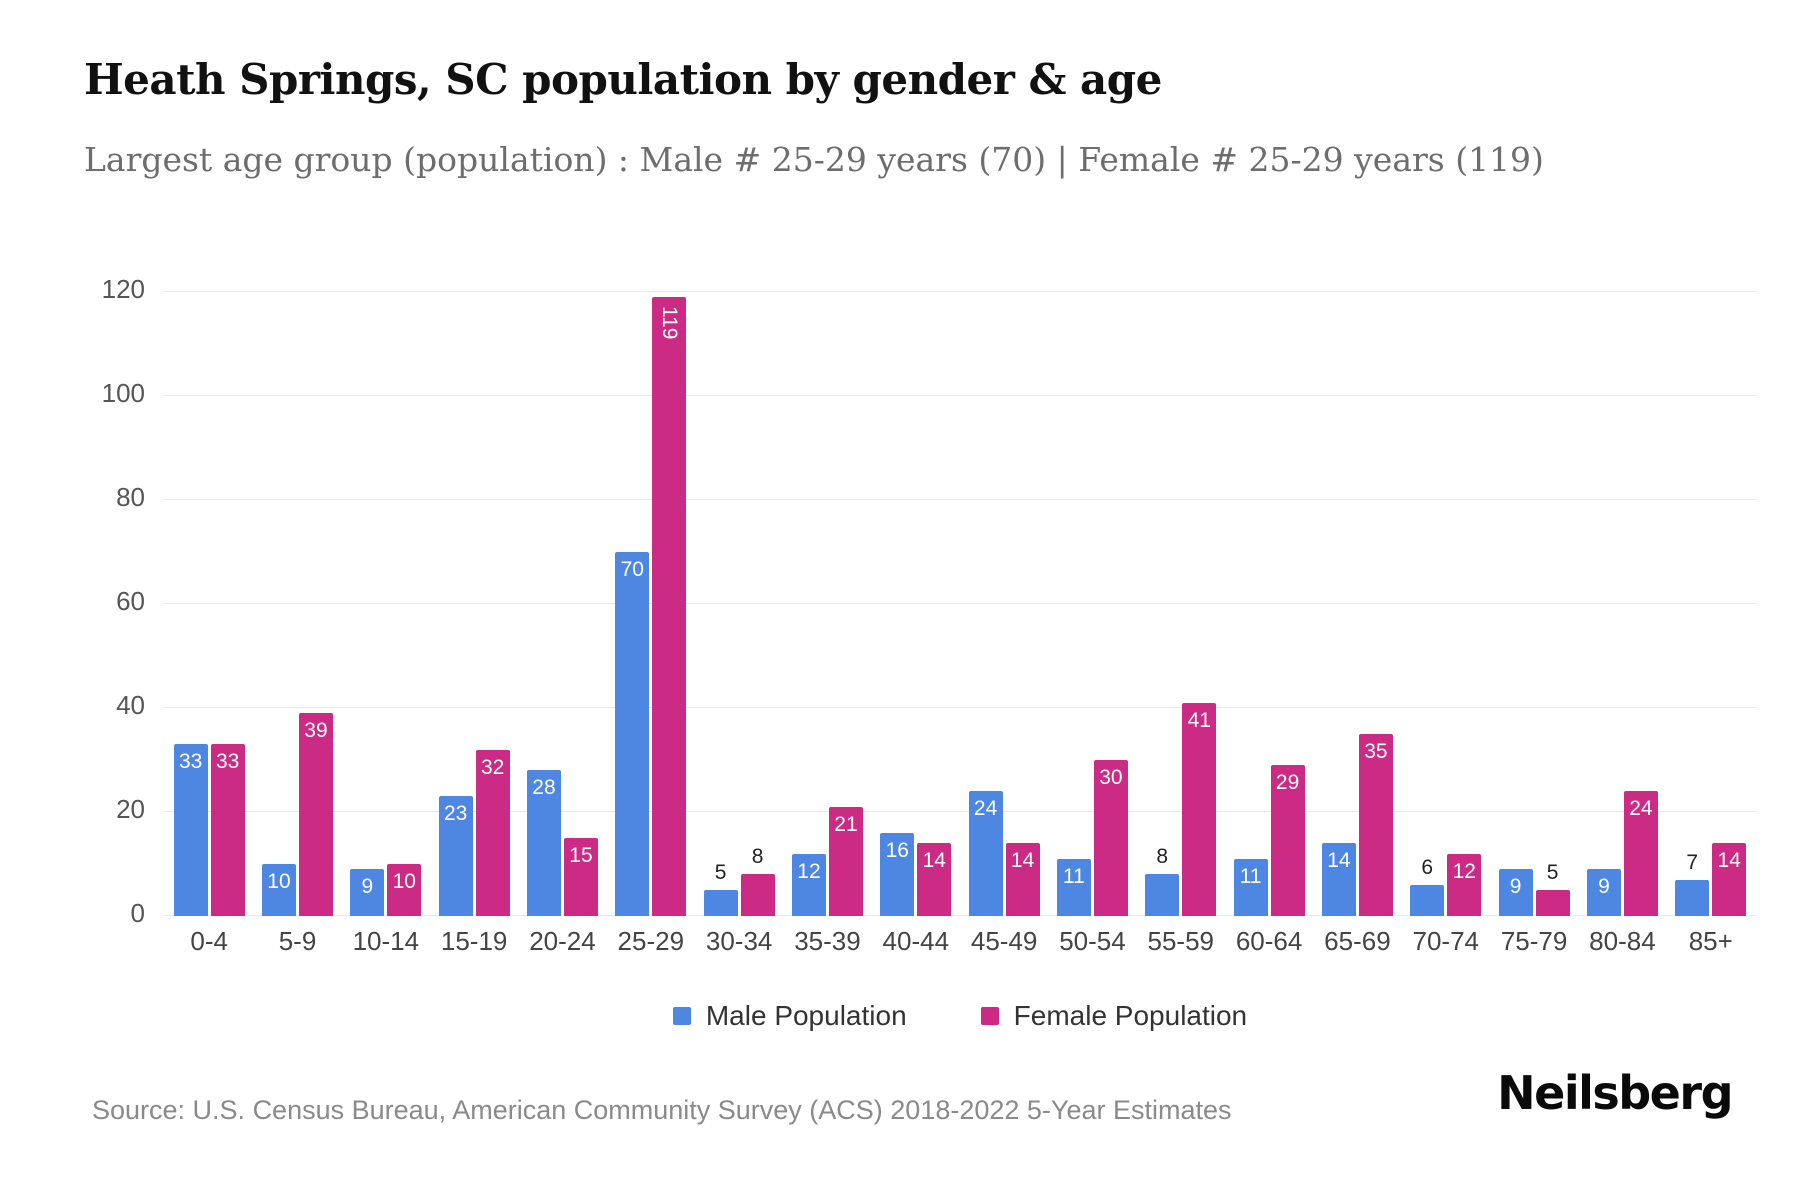 Image resolution: width=1800 pixels, height=1200 pixels. Describe the element at coordinates (1162, 857) in the screenshot. I see `bar-value-label: 8` at that location.